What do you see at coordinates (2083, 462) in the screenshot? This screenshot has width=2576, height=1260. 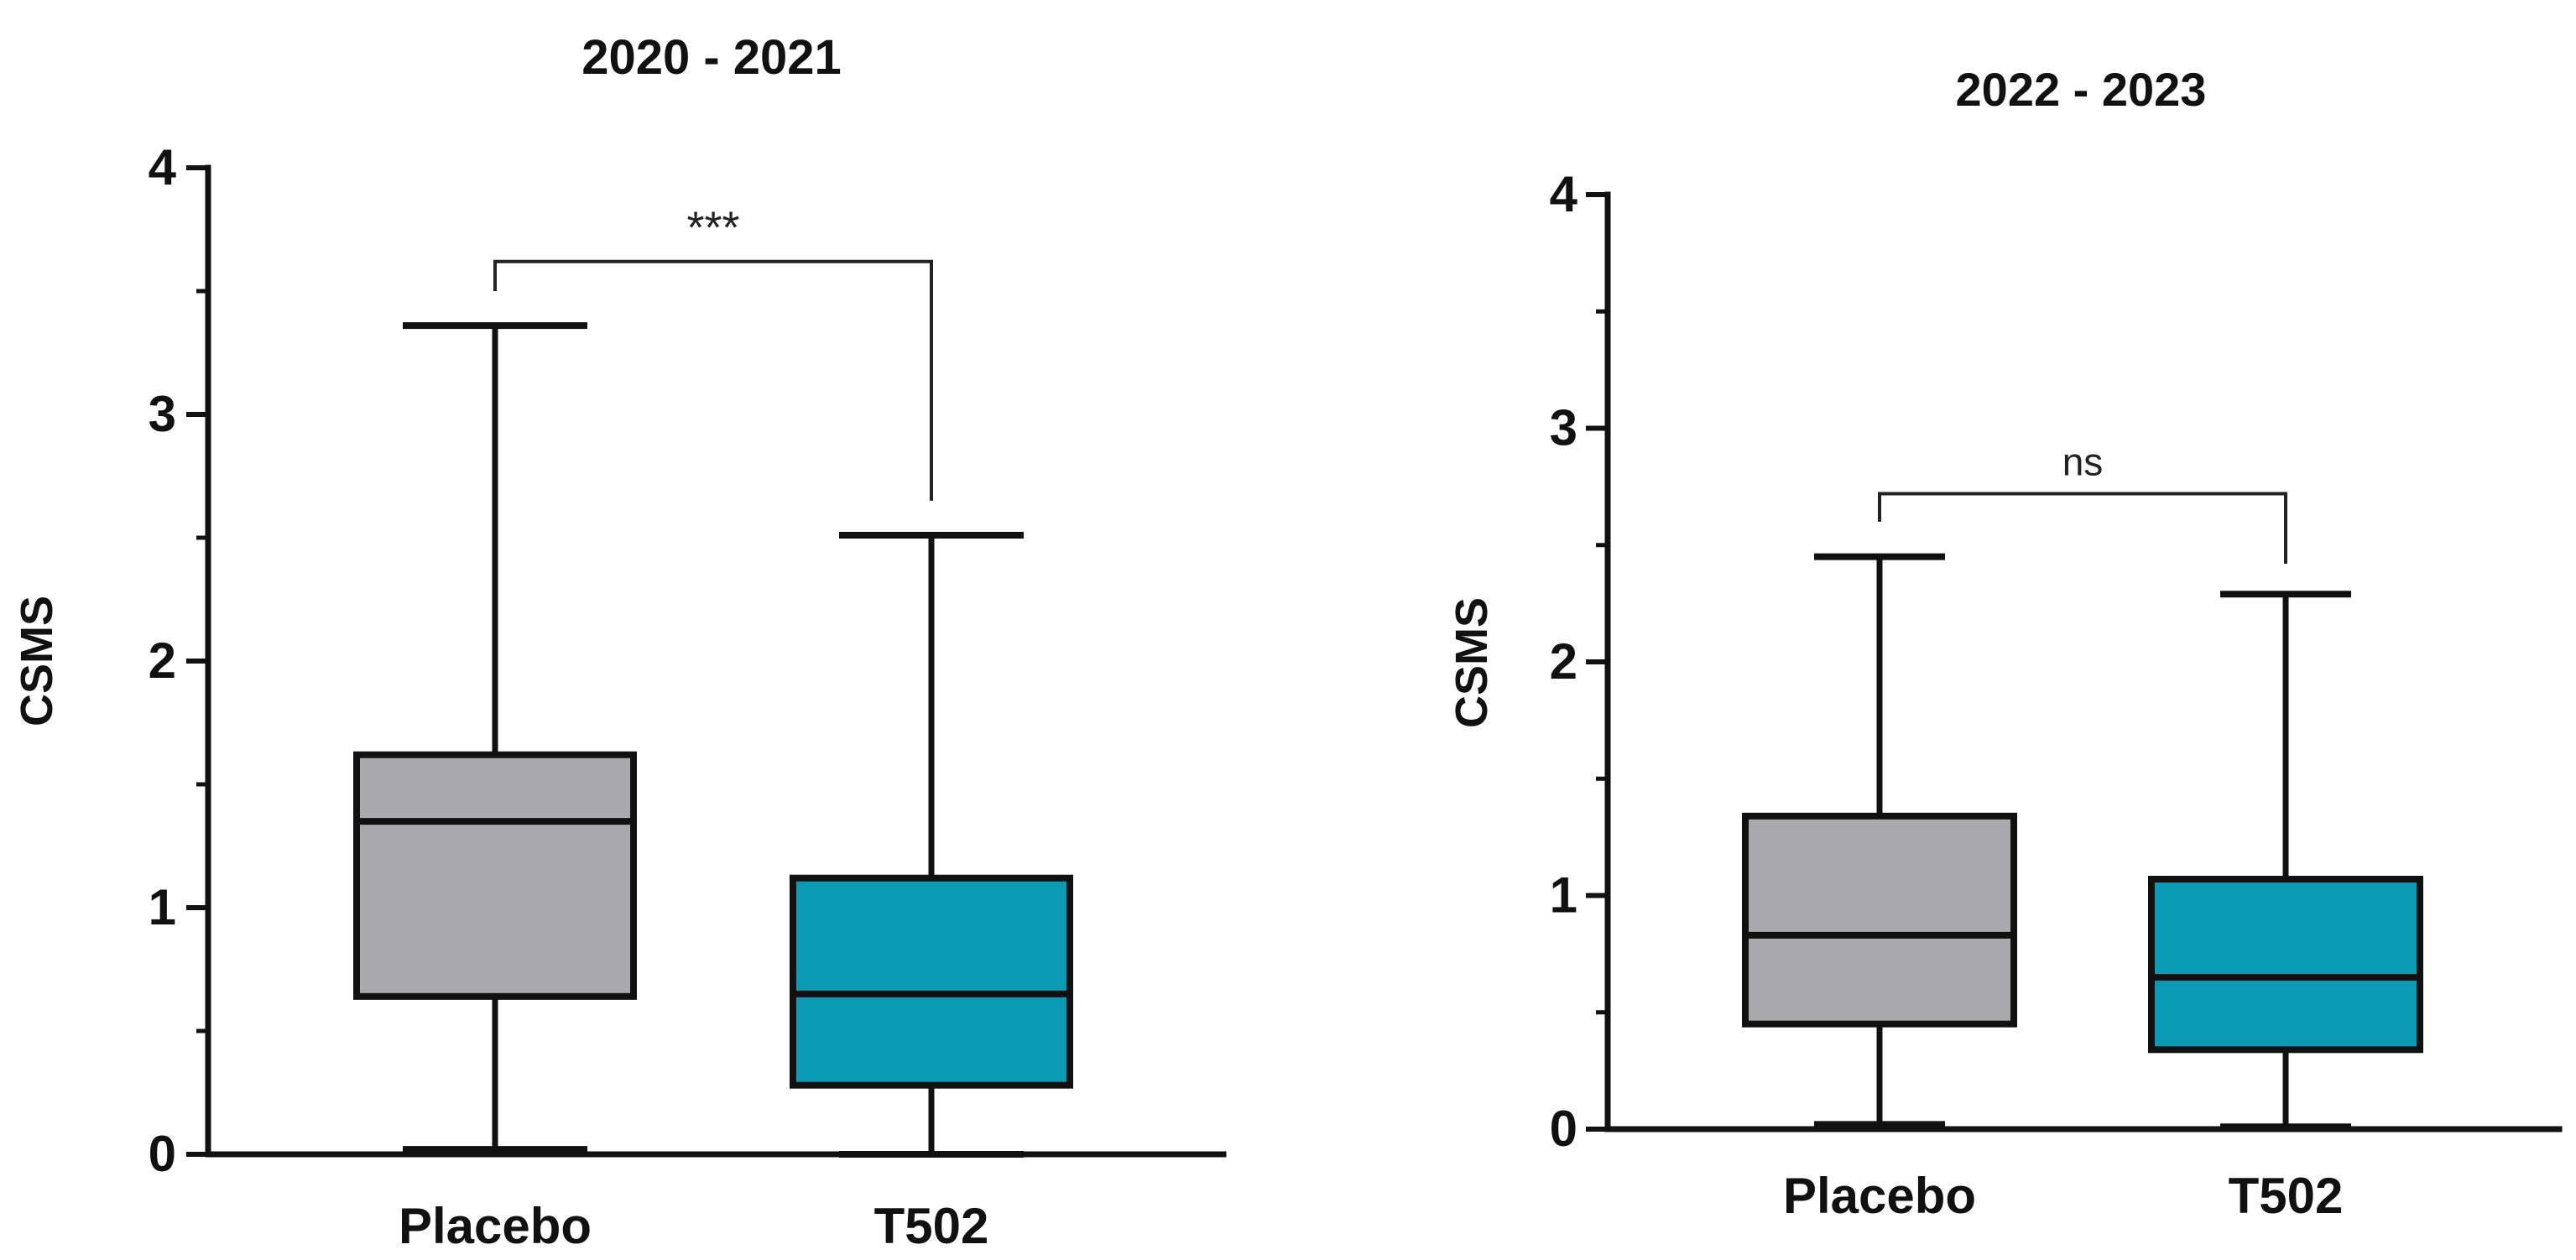 I see `significance-label: ns` at bounding box center [2083, 462].